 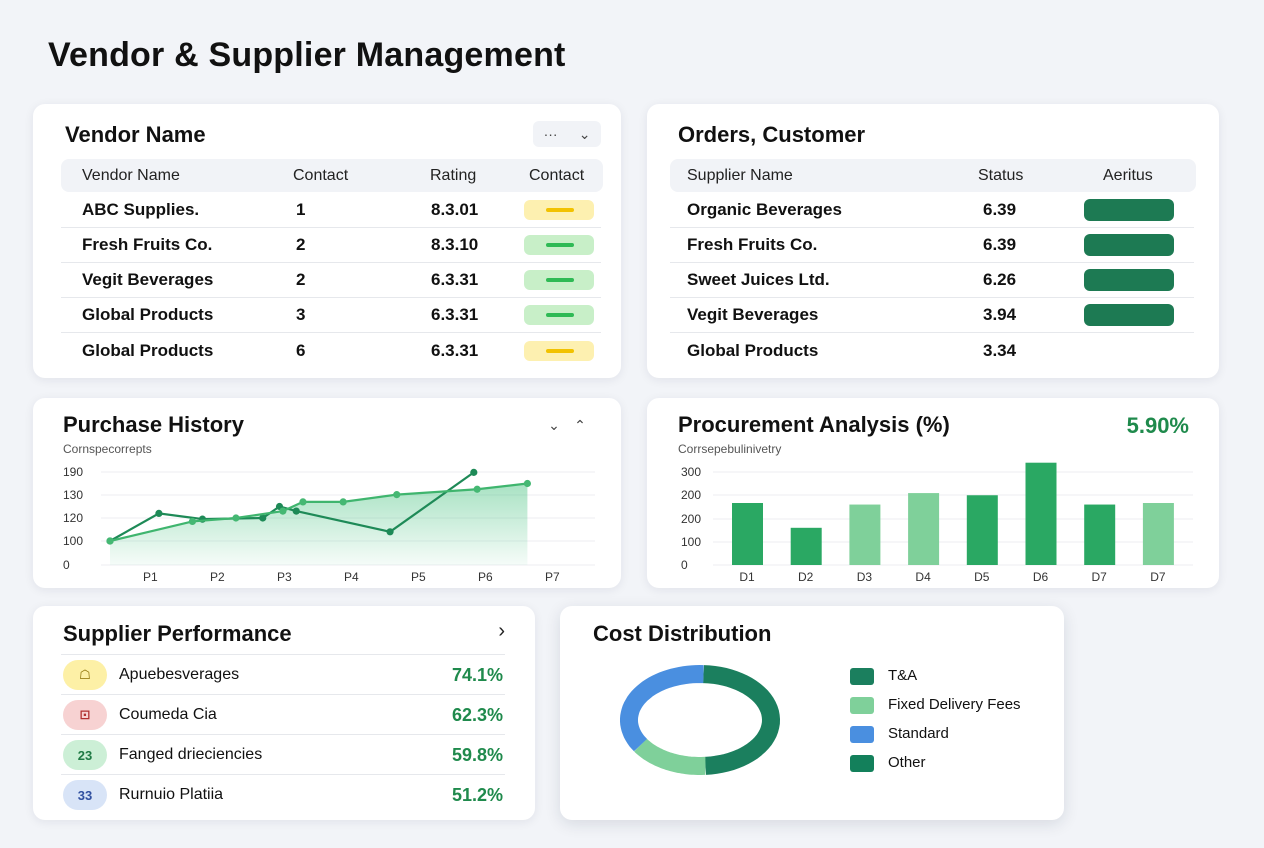 I want to click on vendor-contact: 3, so click(x=301, y=314).